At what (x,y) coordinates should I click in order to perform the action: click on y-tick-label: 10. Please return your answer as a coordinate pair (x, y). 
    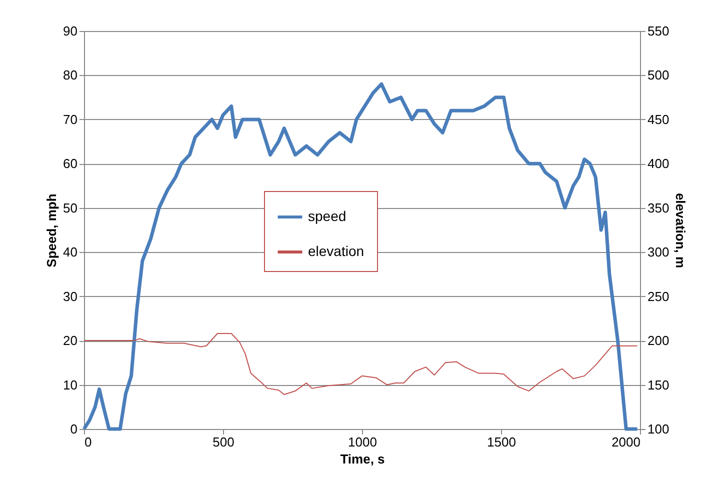
    Looking at the image, I should click on (70, 384).